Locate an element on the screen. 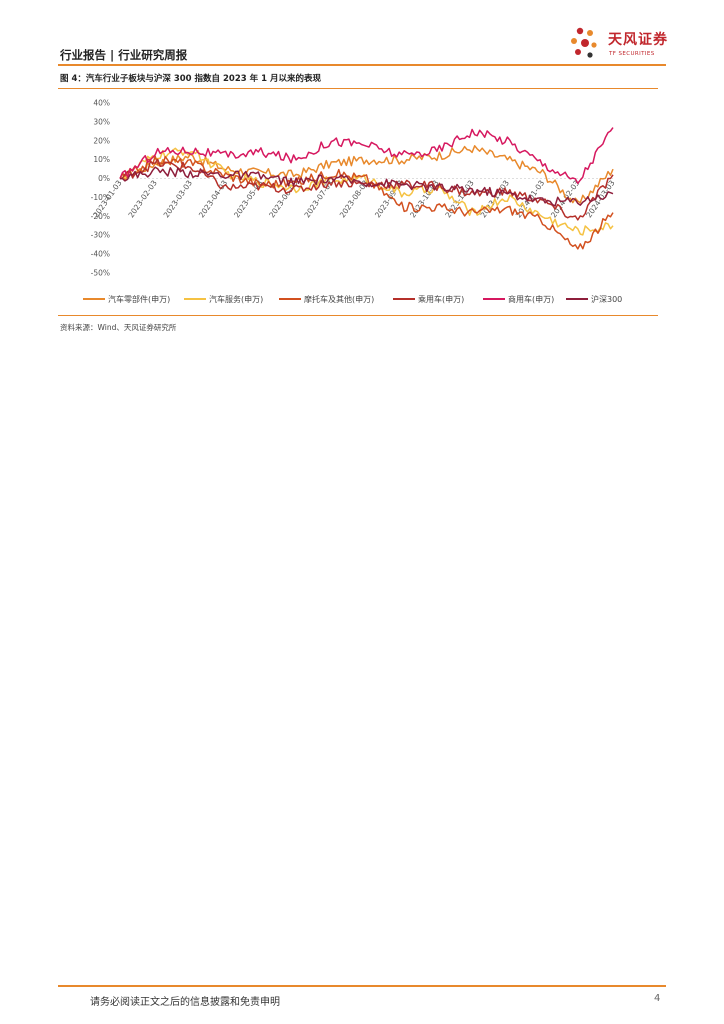  y-tick-label: 30% is located at coordinates (101, 121).